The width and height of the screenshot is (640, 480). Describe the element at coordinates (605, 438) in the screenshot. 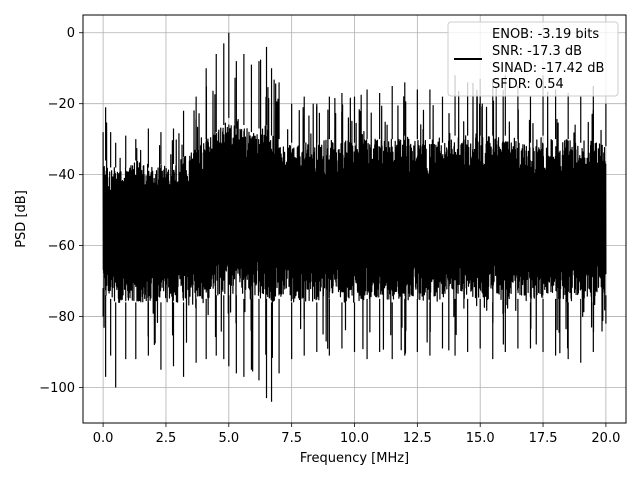

I see `x-tick-label: 20.0` at that location.